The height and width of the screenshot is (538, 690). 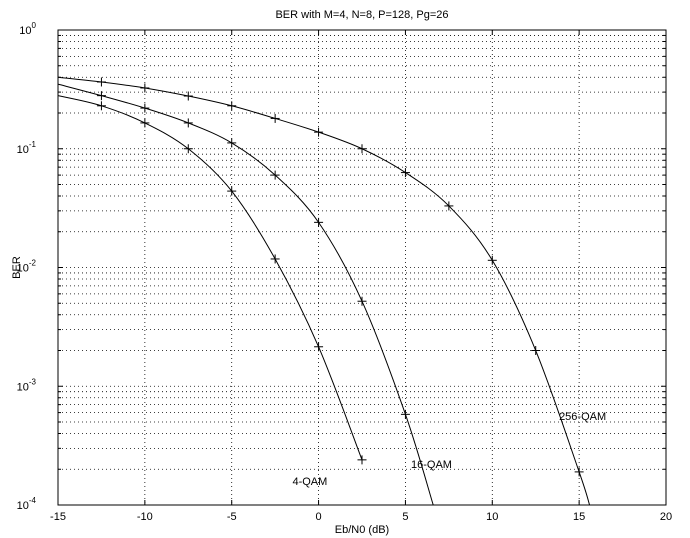 What do you see at coordinates (431, 465) in the screenshot?
I see `series-label: 16-QAM` at bounding box center [431, 465].